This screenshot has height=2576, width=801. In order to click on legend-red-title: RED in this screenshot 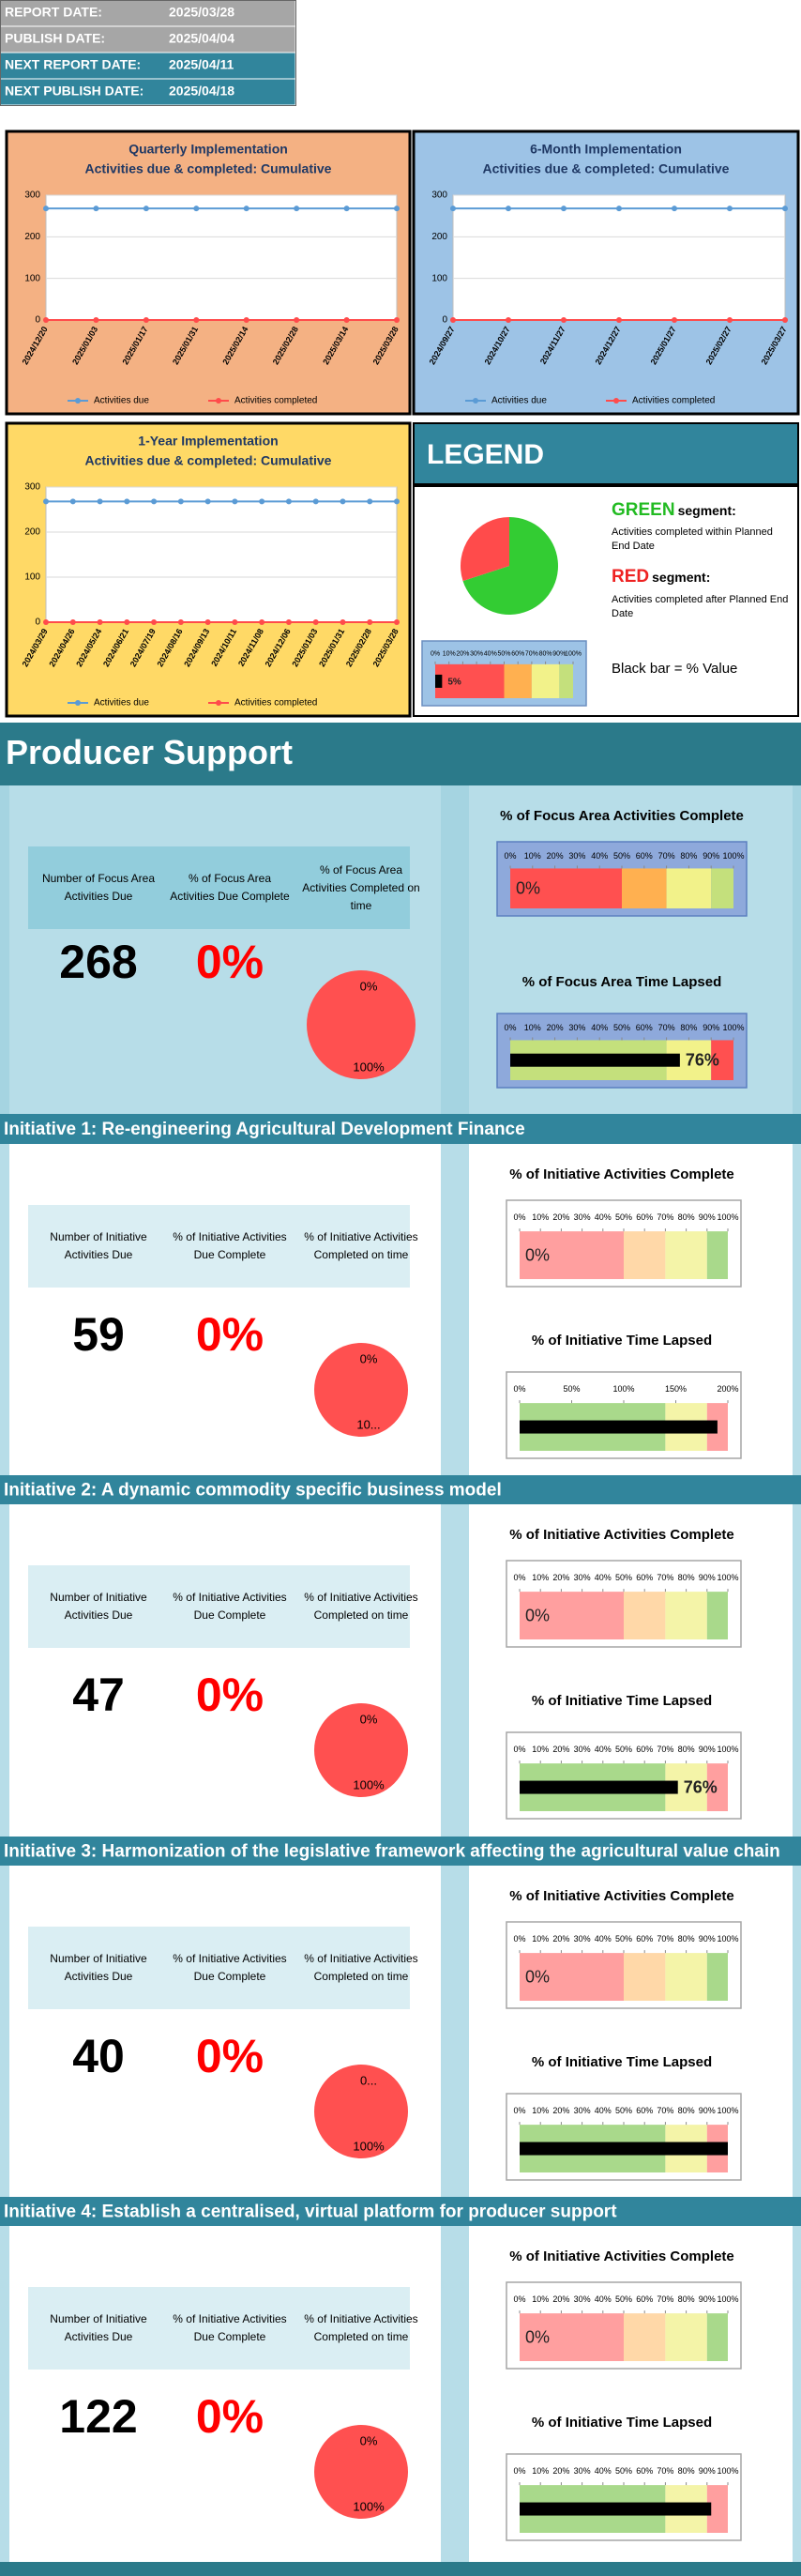, I will do `click(631, 577)`.